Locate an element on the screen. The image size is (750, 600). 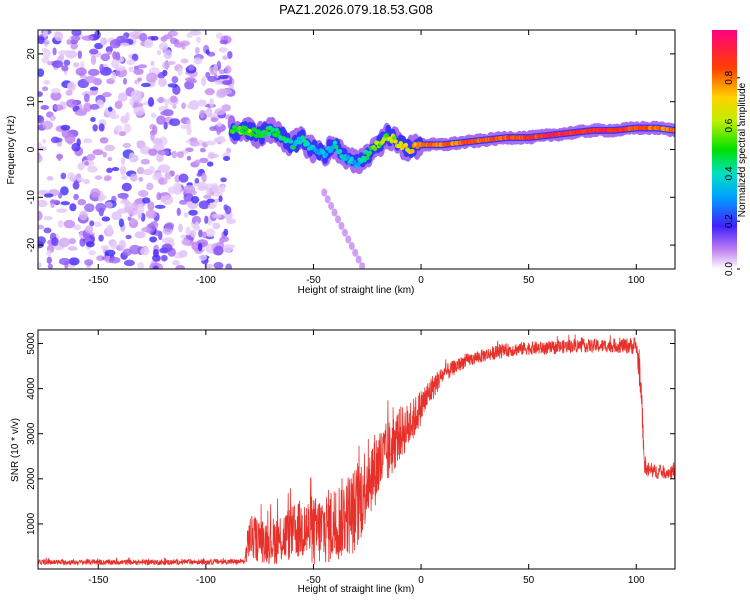
spectrogram-x-label: Height of straight line (km) is located at coordinates (356, 290).